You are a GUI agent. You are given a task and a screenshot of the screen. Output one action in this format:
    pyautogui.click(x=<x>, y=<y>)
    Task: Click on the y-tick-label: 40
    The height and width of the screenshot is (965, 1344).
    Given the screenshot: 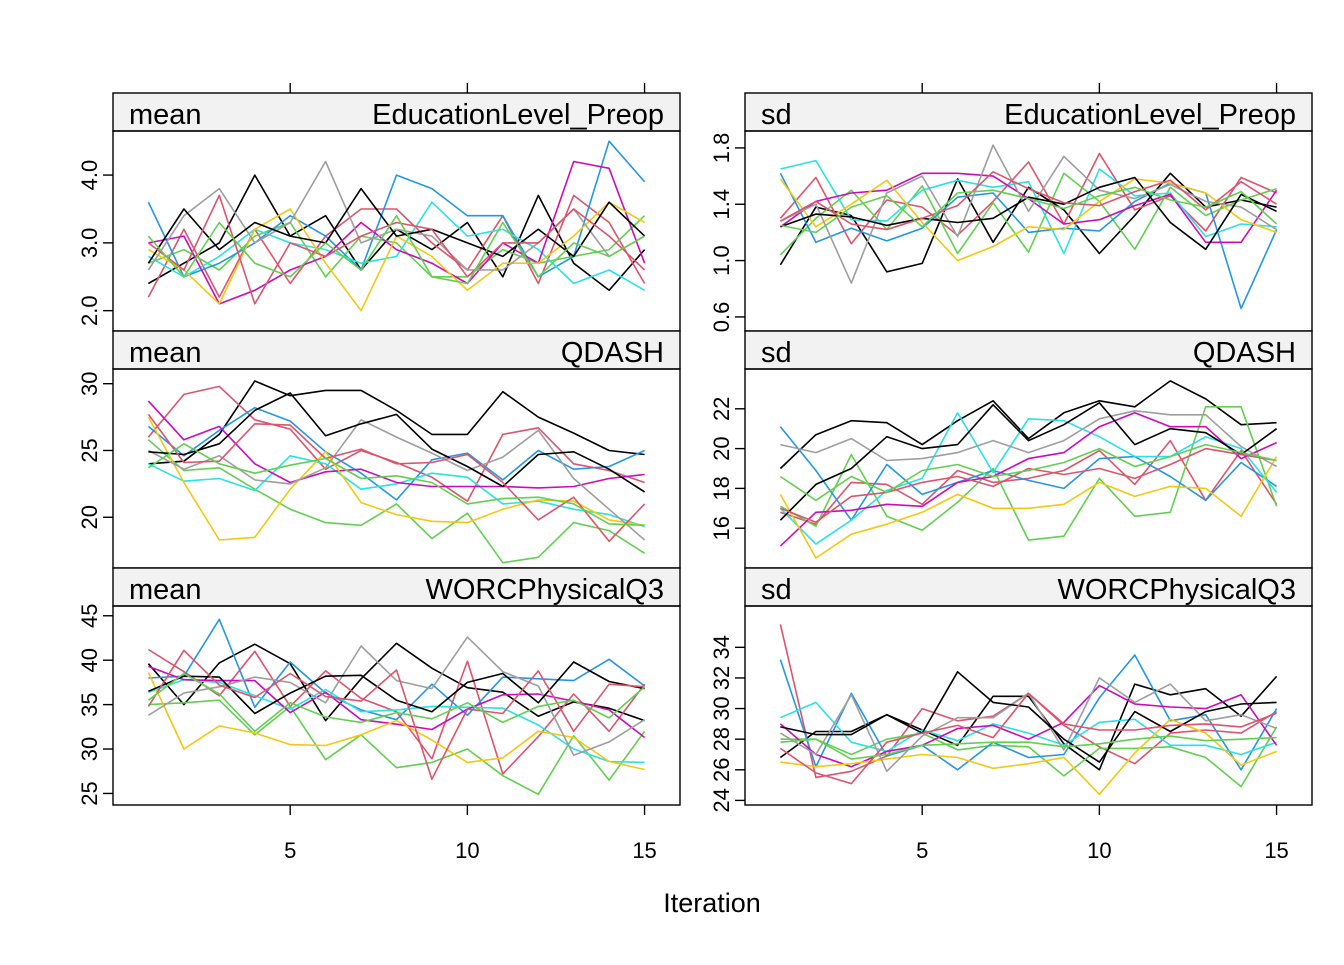 What is the action you would take?
    pyautogui.click(x=89, y=660)
    